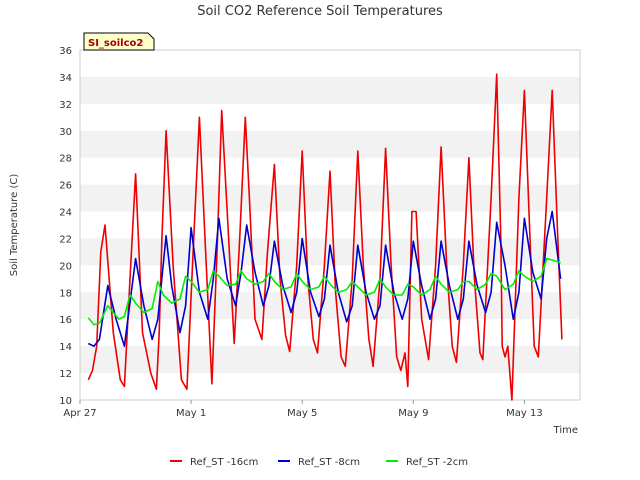 The height and width of the screenshot is (480, 640). I want to click on y-tick-label: 20, so click(65, 266).